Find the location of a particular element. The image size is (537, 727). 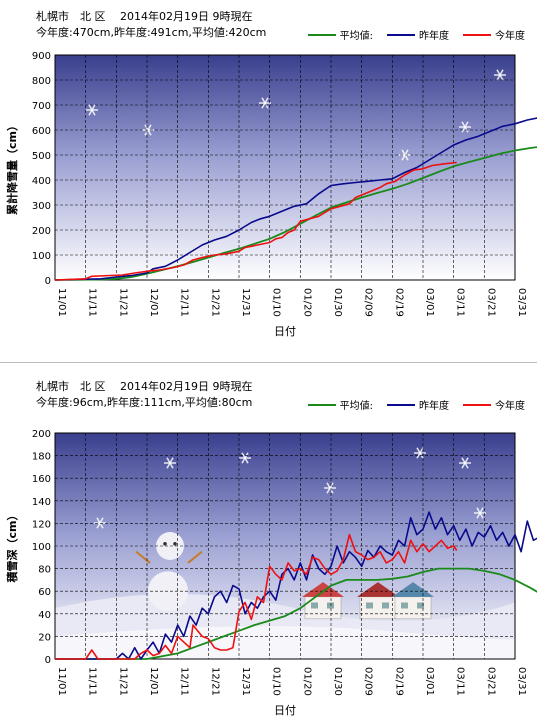

y-tick-label: 140 is located at coordinates (41, 502).